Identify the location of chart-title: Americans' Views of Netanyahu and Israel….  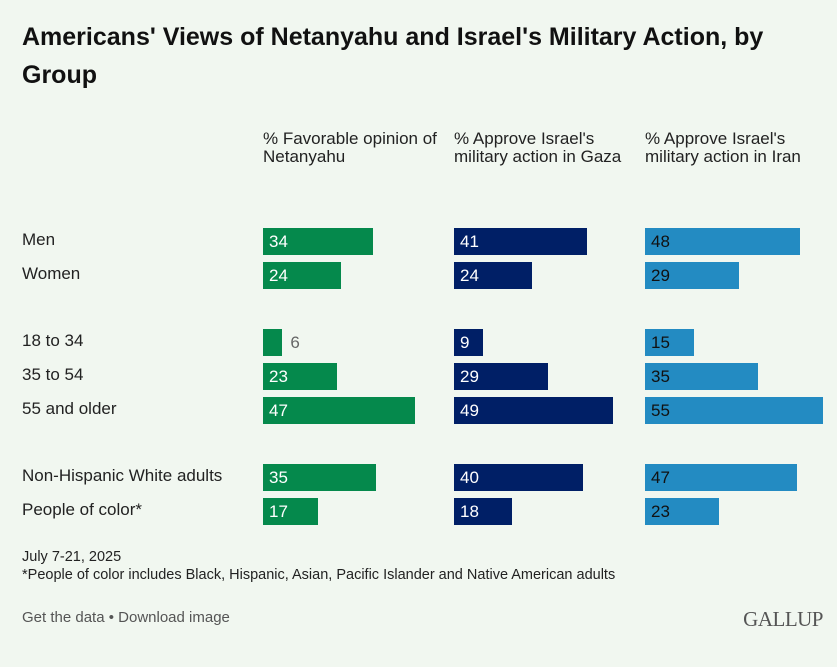
(393, 56).